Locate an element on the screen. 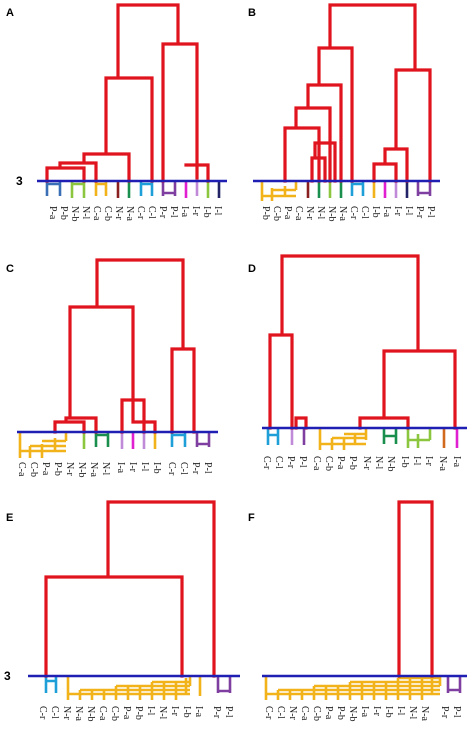 The height and width of the screenshot is (739, 474). dendrogram-tree-f is located at coordinates (415, 589).